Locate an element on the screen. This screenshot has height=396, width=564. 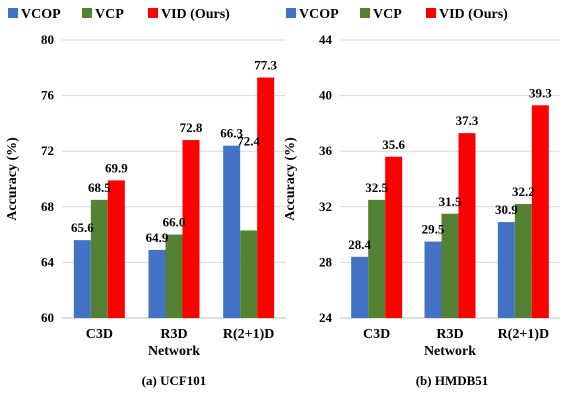
data-label: 35.6 is located at coordinates (393, 144).